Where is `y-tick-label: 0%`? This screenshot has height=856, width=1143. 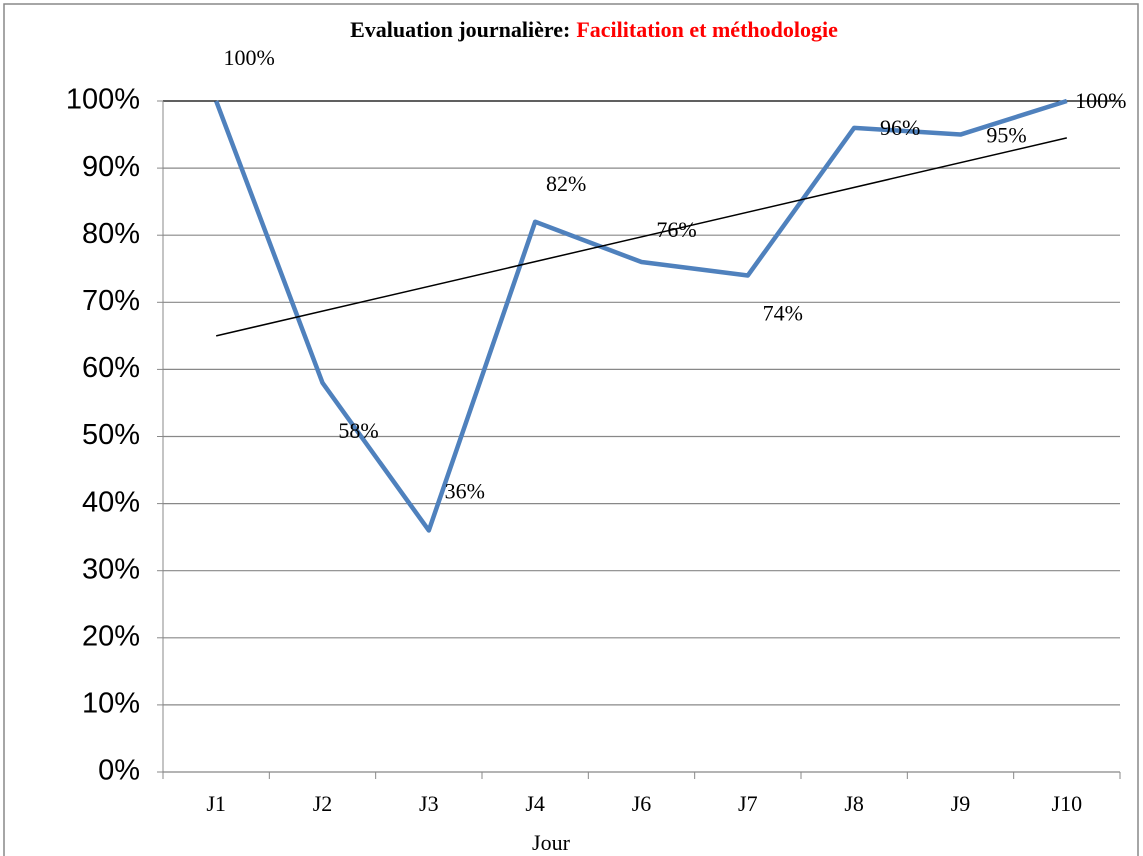
y-tick-label: 0% is located at coordinates (119, 771).